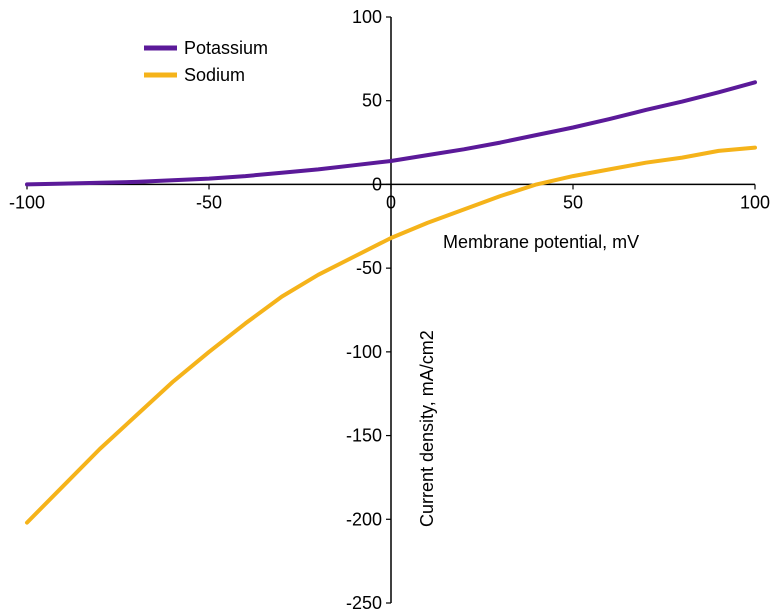 The width and height of the screenshot is (774, 611). I want to click on x-tick-label: 0, so click(391, 202).